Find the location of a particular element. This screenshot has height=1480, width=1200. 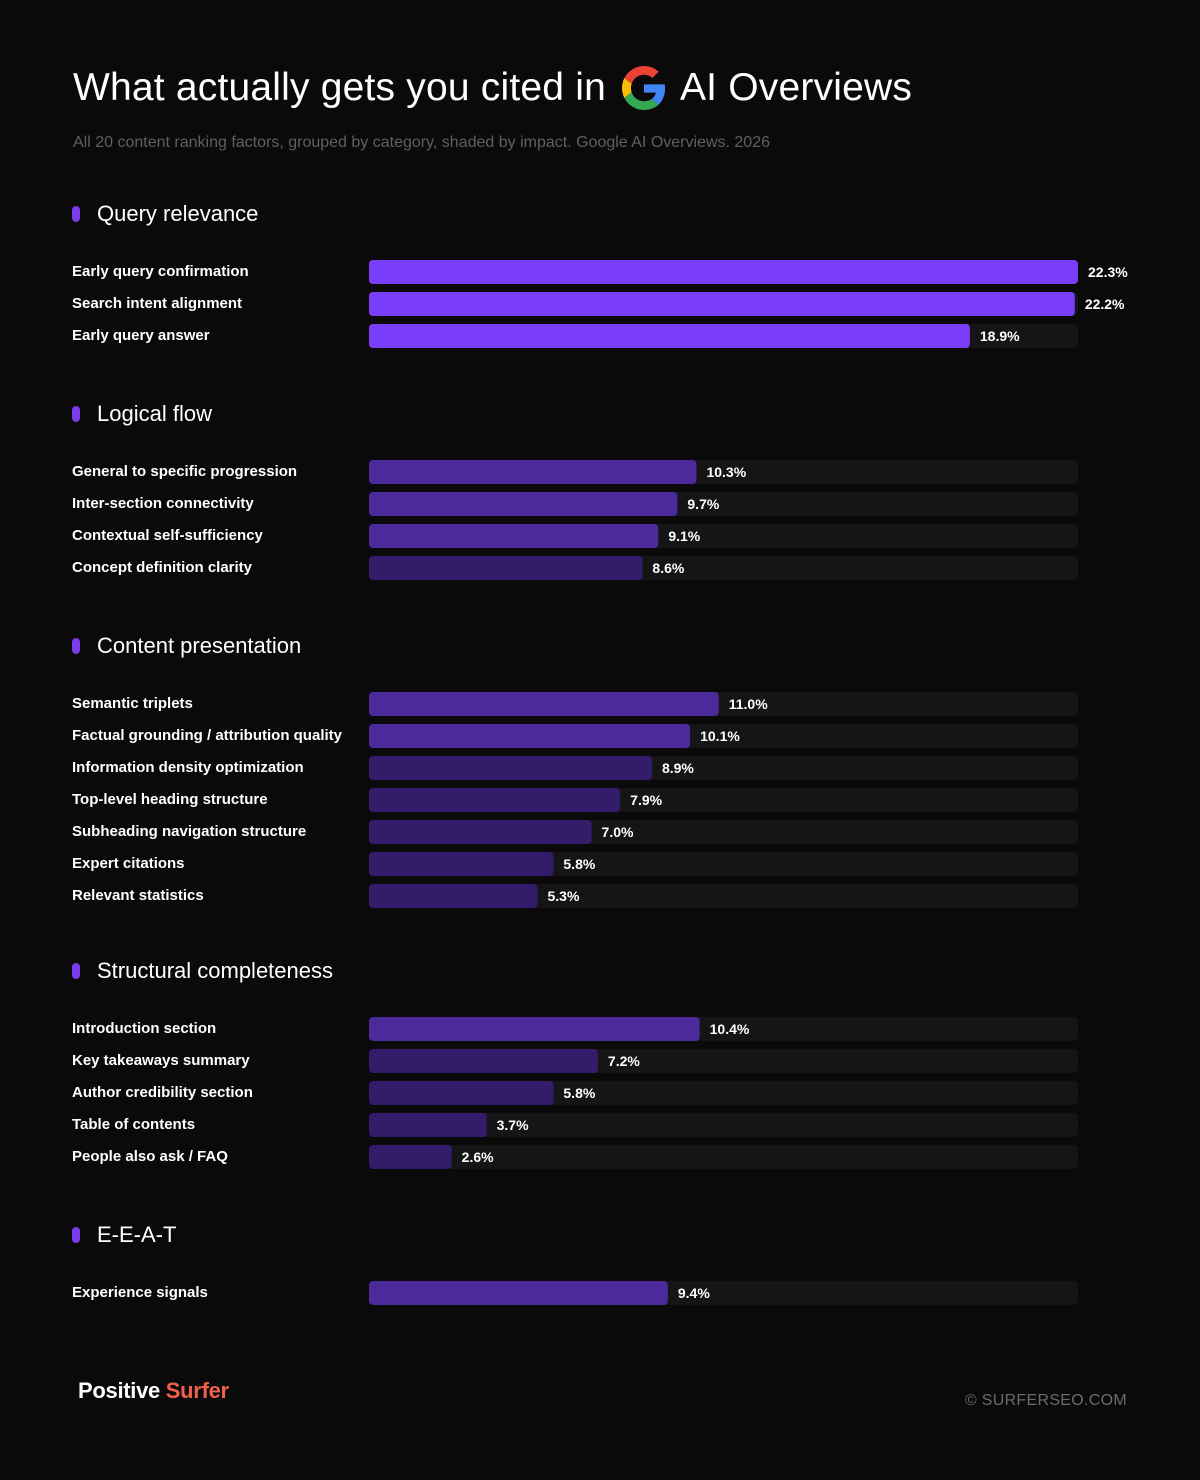

google-g-icon is located at coordinates (643, 88).